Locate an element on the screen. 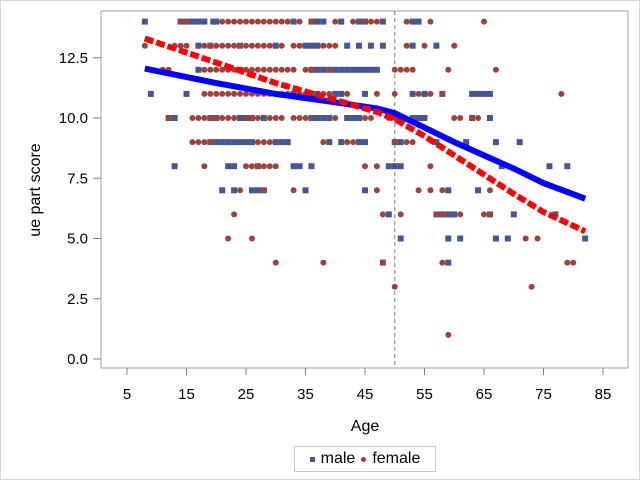 This screenshot has width=640, height=480. x-tick-label: 85 is located at coordinates (603, 394).